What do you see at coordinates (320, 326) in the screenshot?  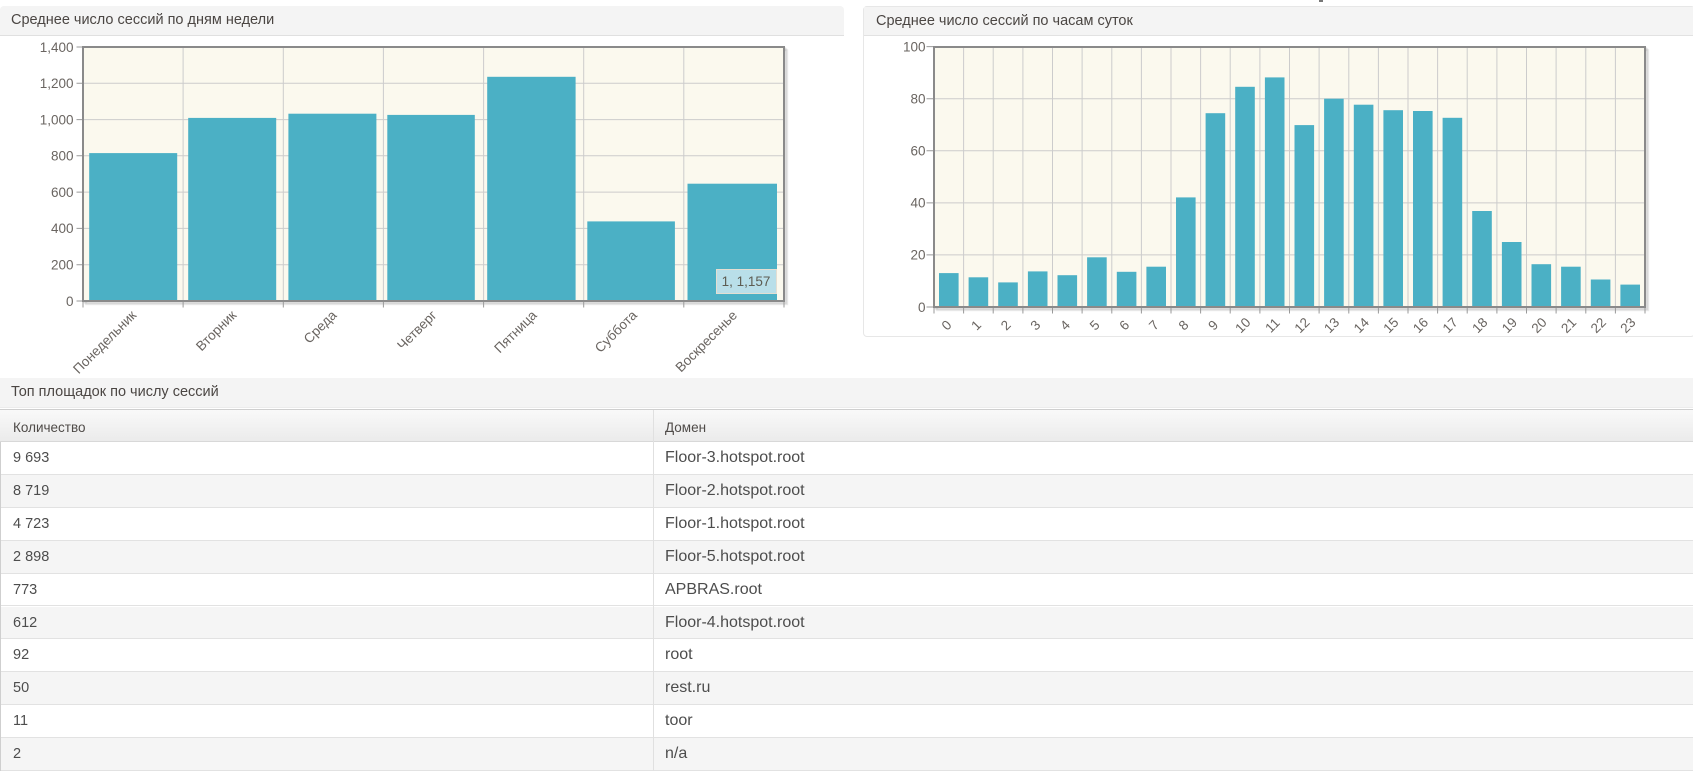 I see `svg-text: Среда` at bounding box center [320, 326].